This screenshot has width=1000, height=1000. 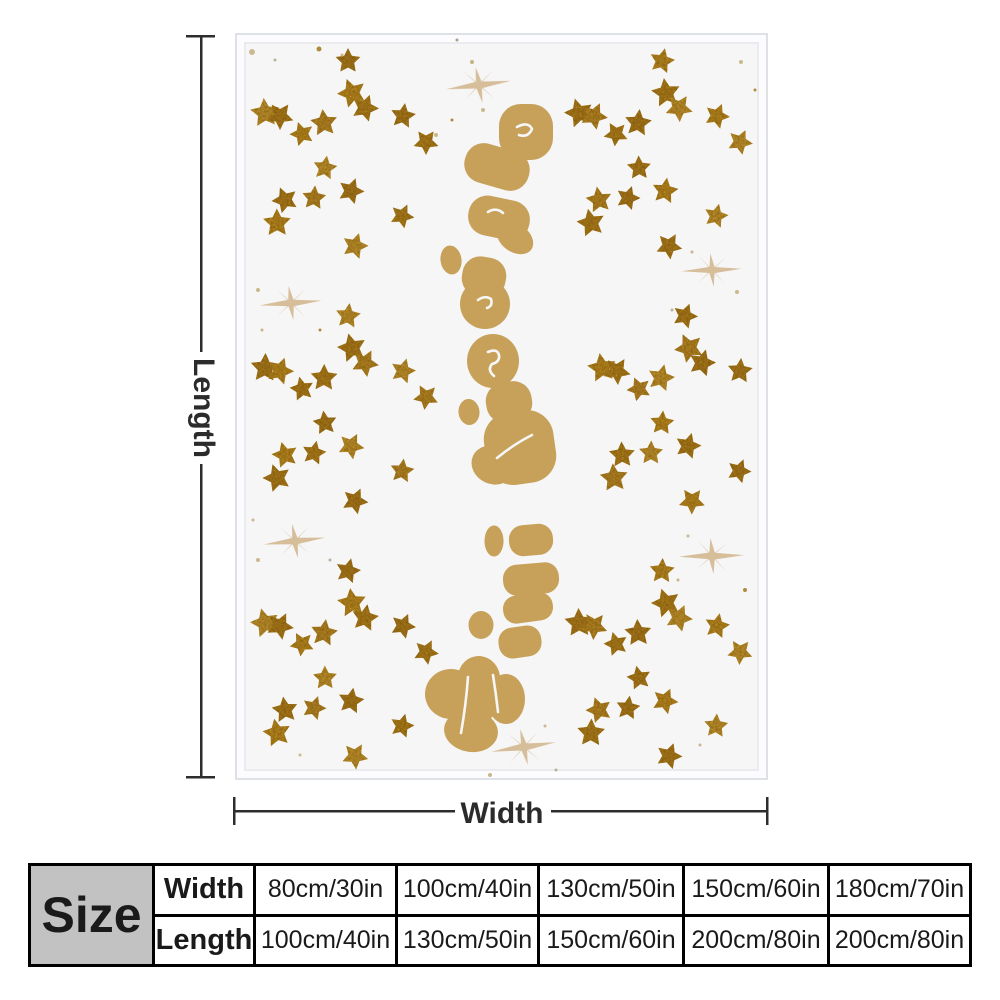 What do you see at coordinates (203, 408) in the screenshot?
I see `svg-text: Length` at bounding box center [203, 408].